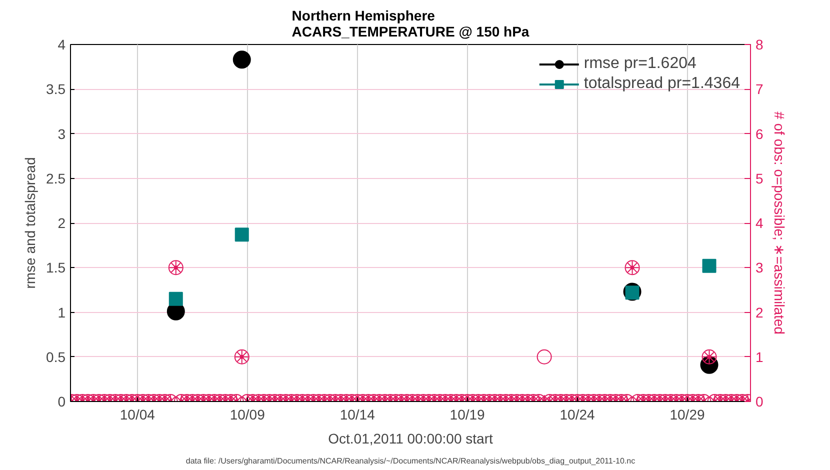 This screenshot has height=470, width=830. I want to click on x-tick-label: 10/14, so click(358, 414).